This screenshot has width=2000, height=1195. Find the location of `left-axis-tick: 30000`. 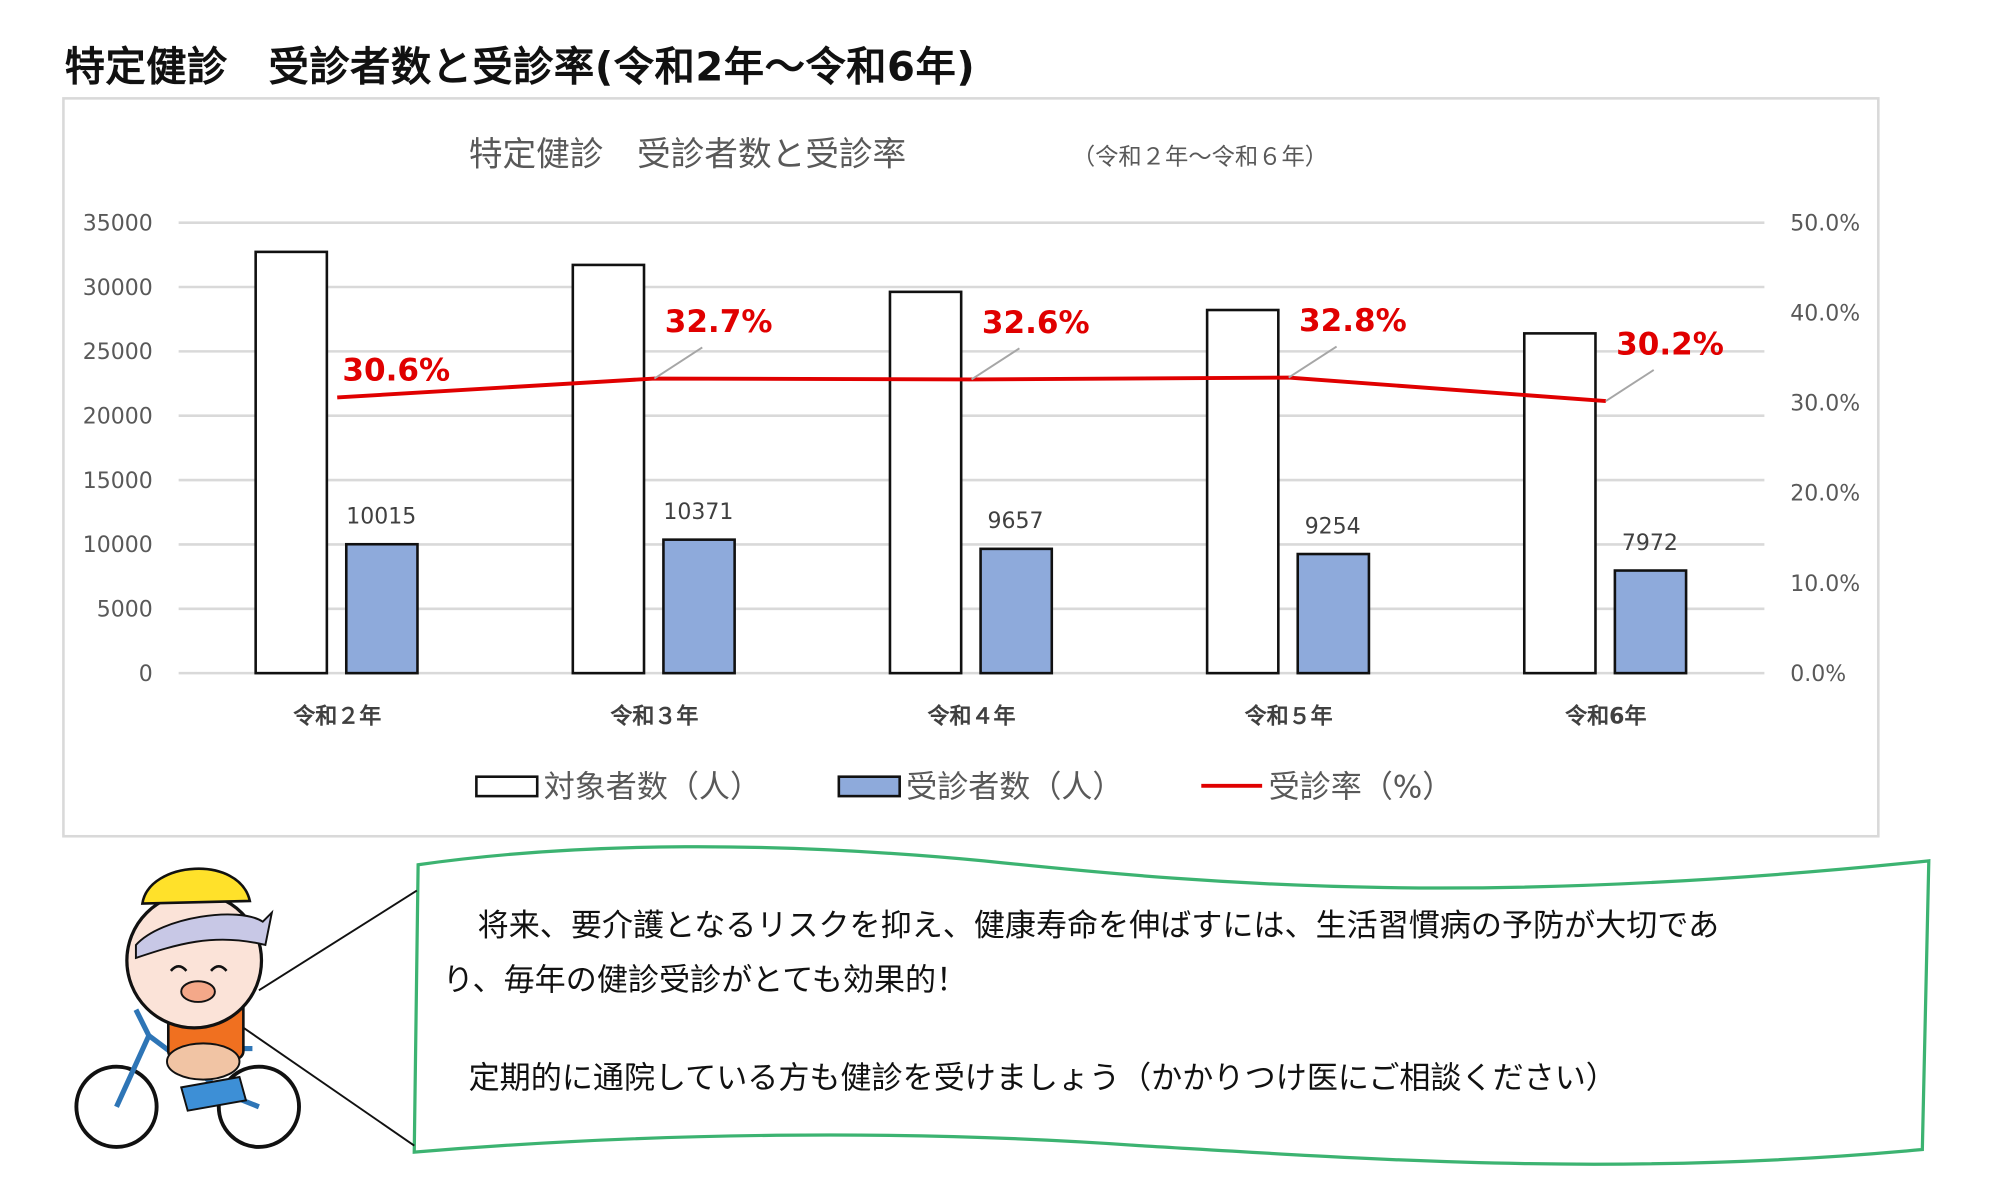

left-axis-tick: 30000 is located at coordinates (118, 288).